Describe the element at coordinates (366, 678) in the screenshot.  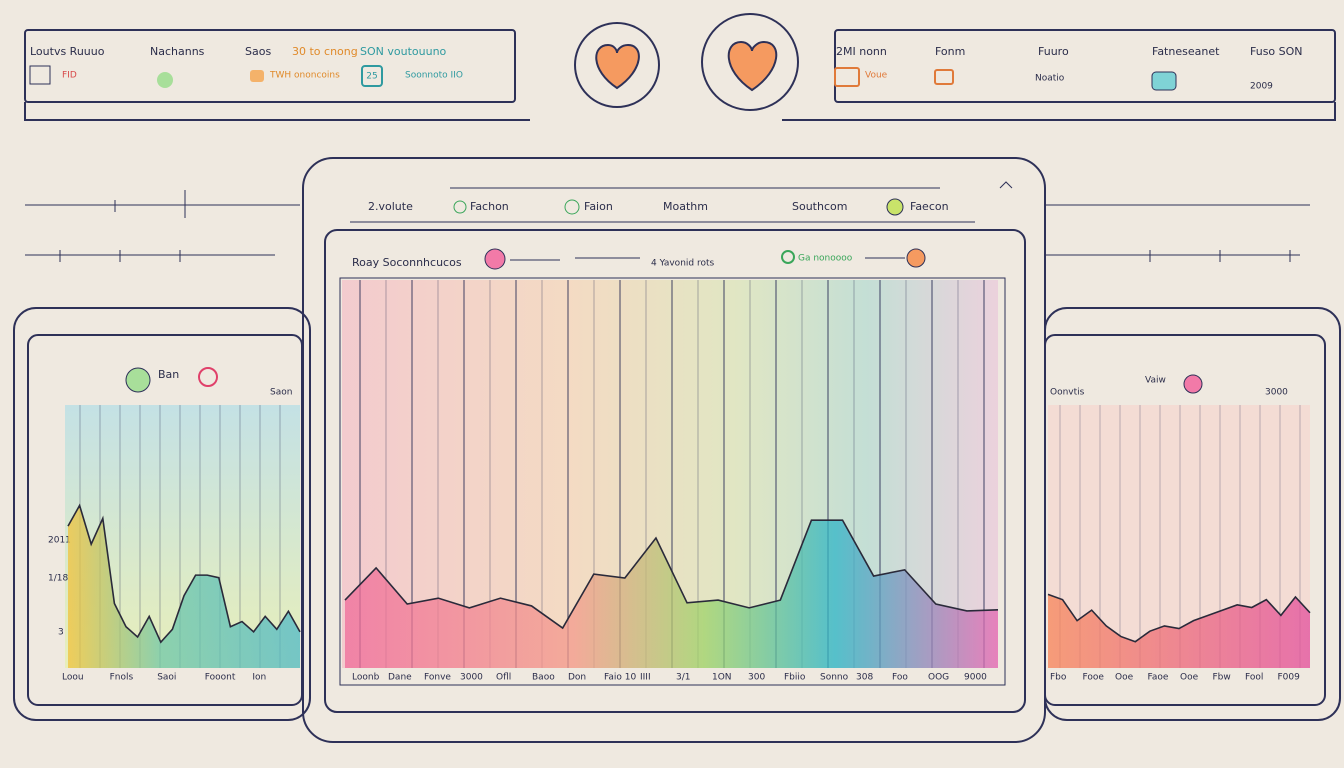
I see `x-label: Loonb` at that location.